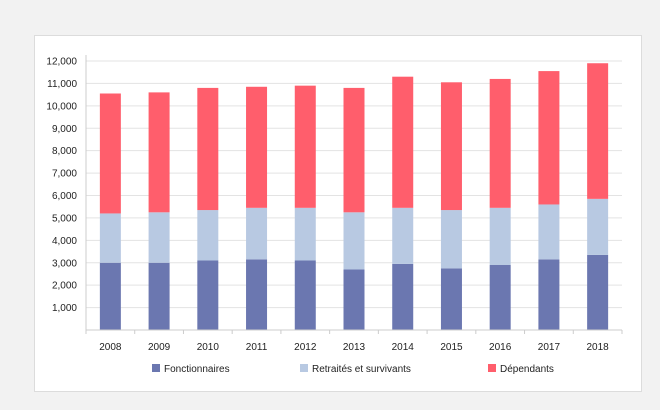 This screenshot has height=410, width=660. I want to click on legend-dependants-swatch, so click(492, 368).